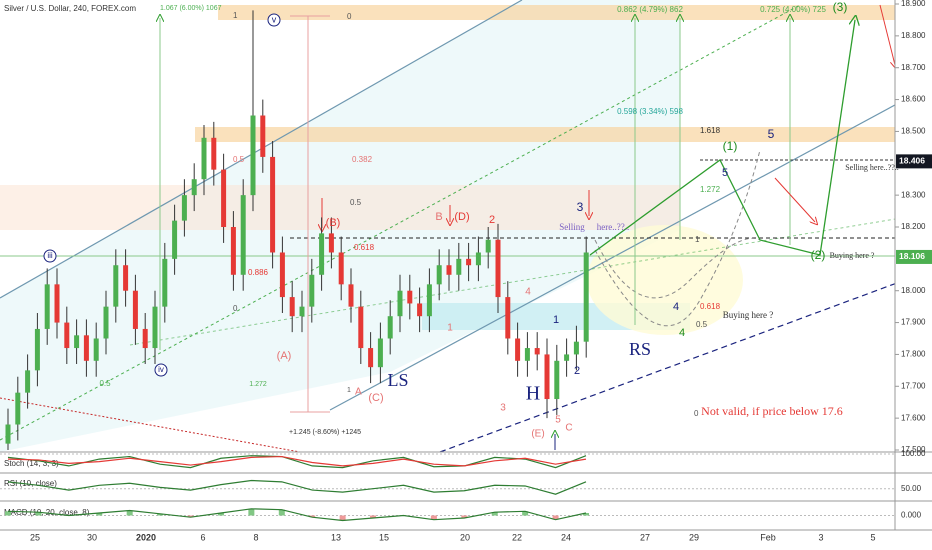 The height and width of the screenshot is (550, 932). Describe the element at coordinates (297, 515) in the screenshot. I see `macd-line` at that location.